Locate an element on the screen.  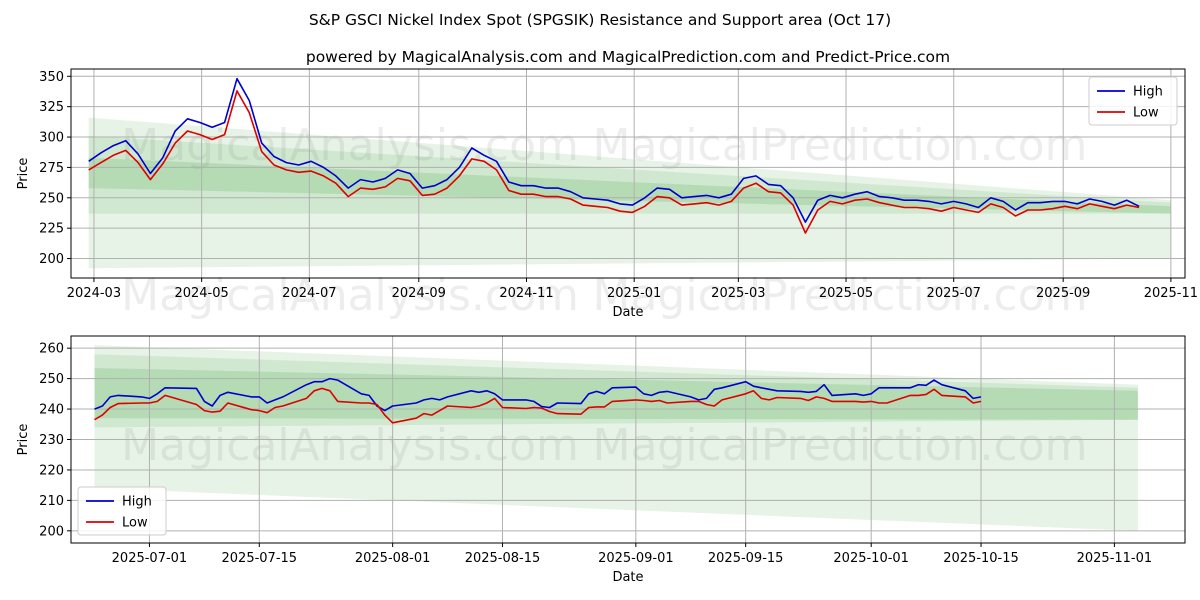
y-tick-label: 220 is located at coordinates (51, 470).